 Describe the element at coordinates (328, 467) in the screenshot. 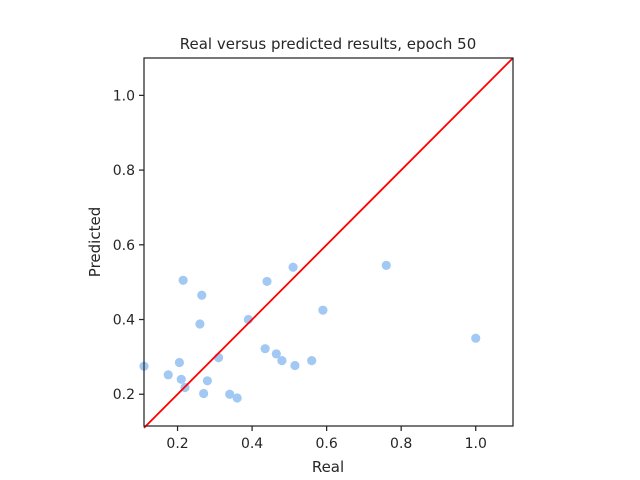

I see `x-axis-label: Real` at that location.